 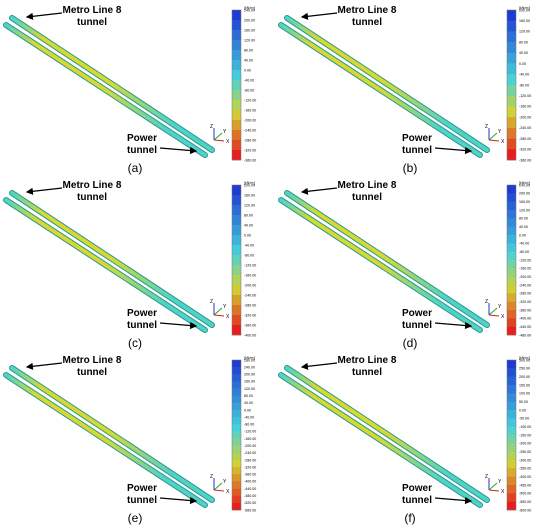 I want to click on legend-tick-label: 200.00, so click(x=524, y=10).